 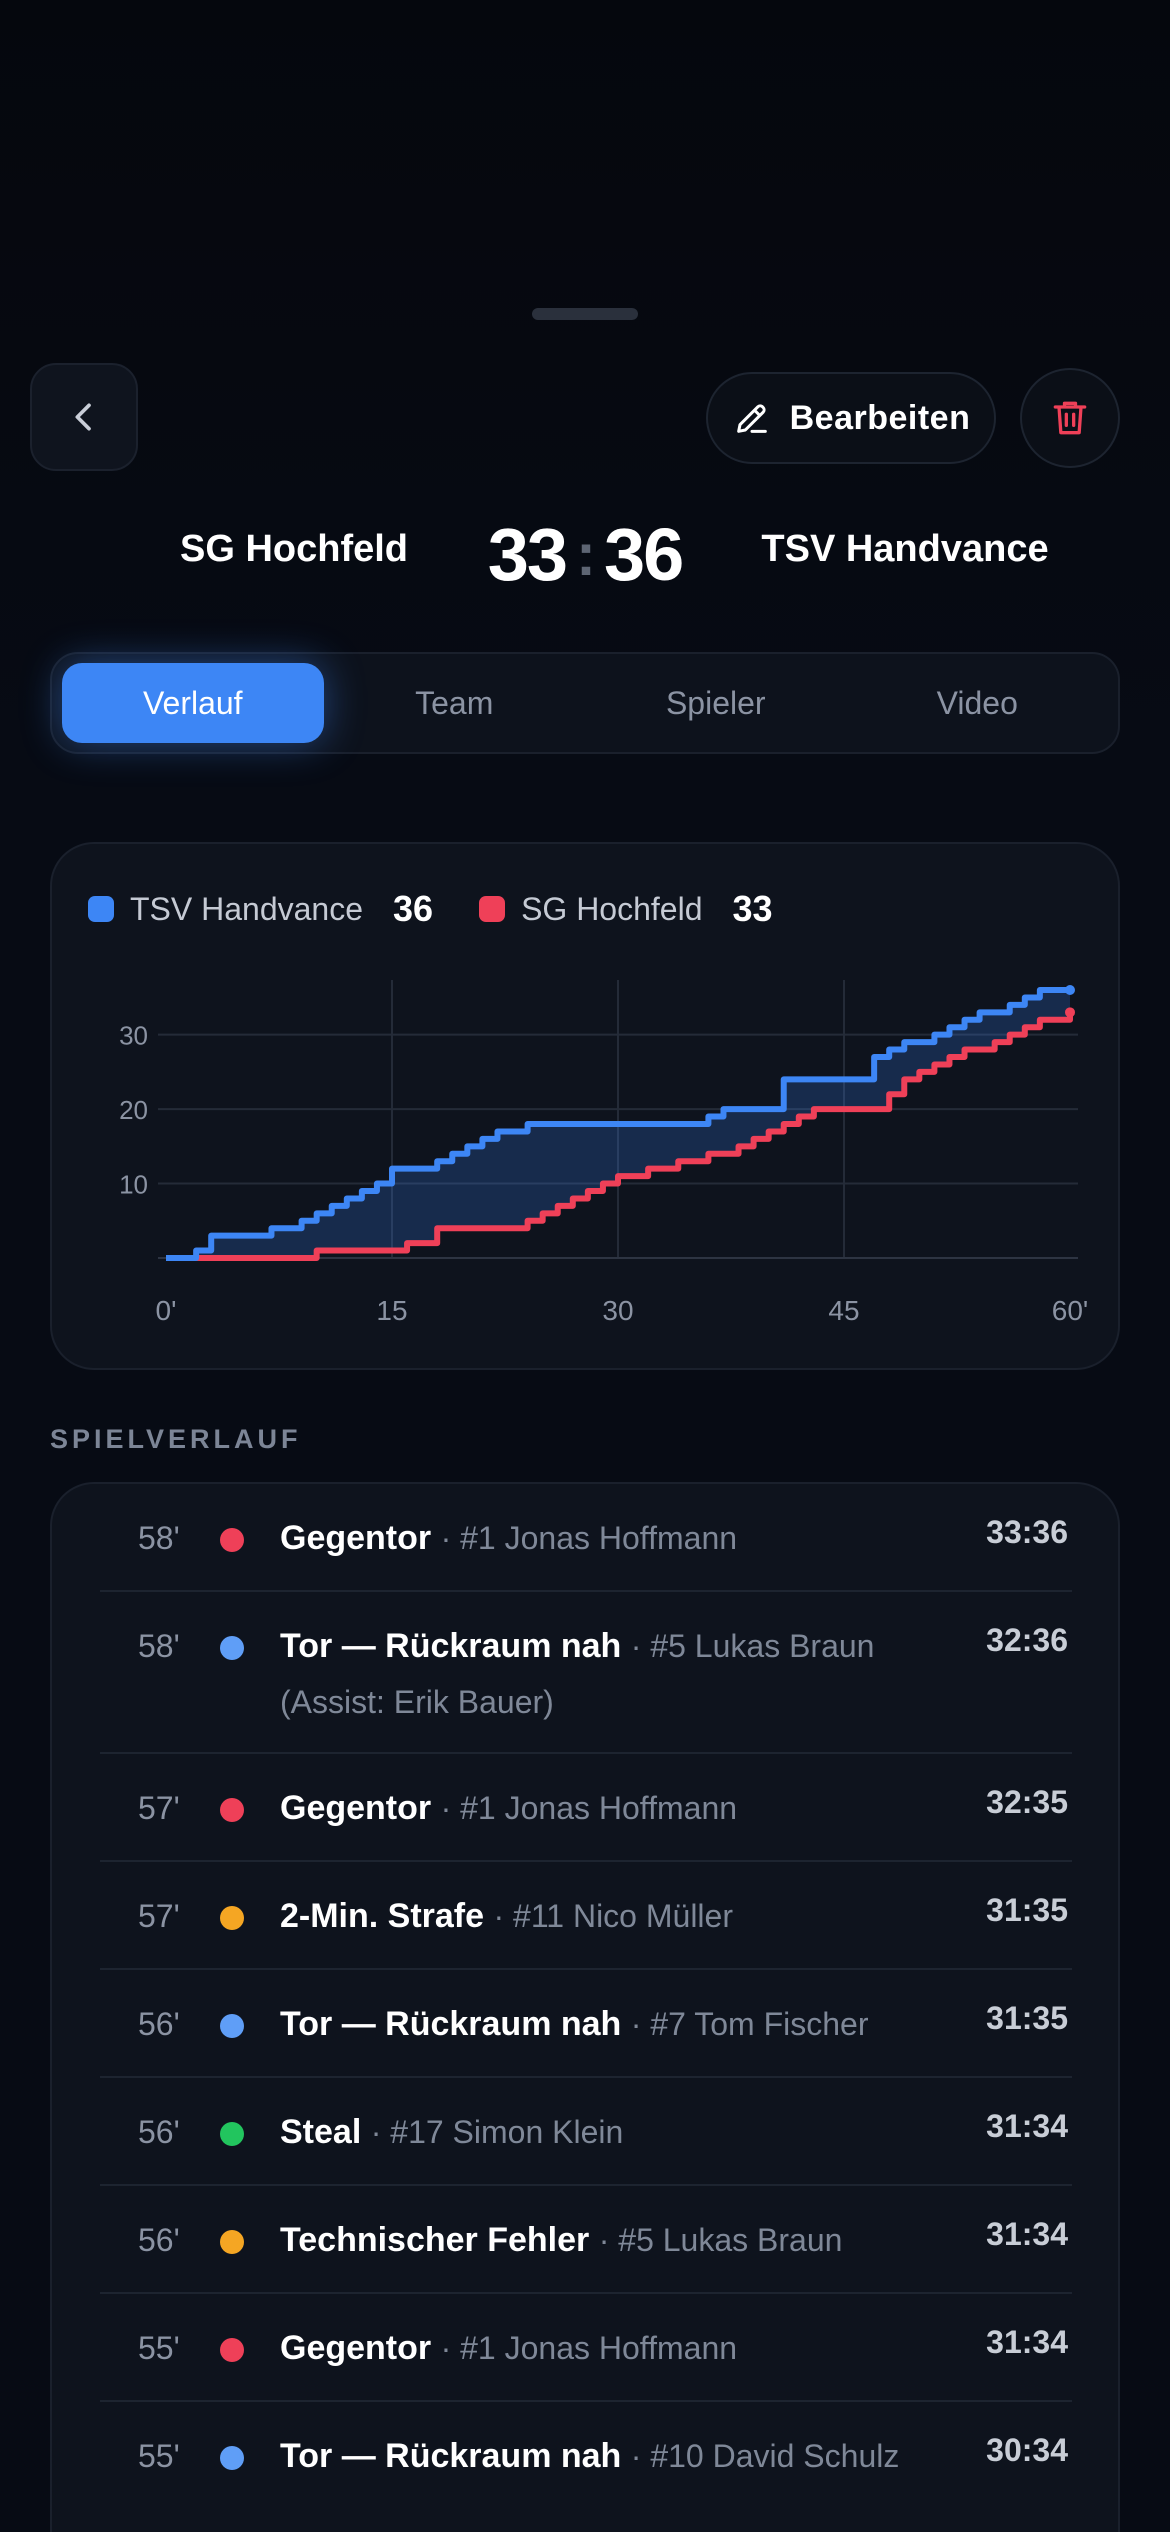 I want to click on event-player: · #7 Tom Fischer, so click(x=749, y=2024).